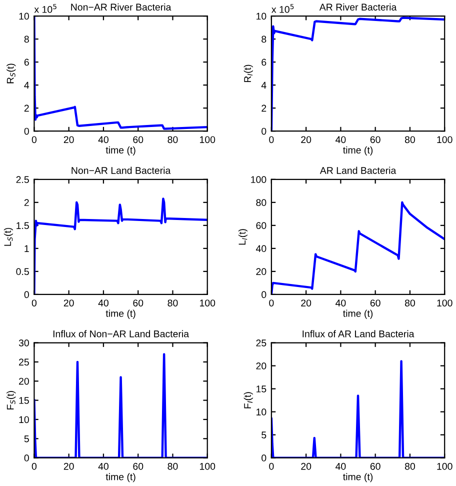  What do you see at coordinates (258, 180) in the screenshot?
I see `y-tick-label: 100` at bounding box center [258, 180].